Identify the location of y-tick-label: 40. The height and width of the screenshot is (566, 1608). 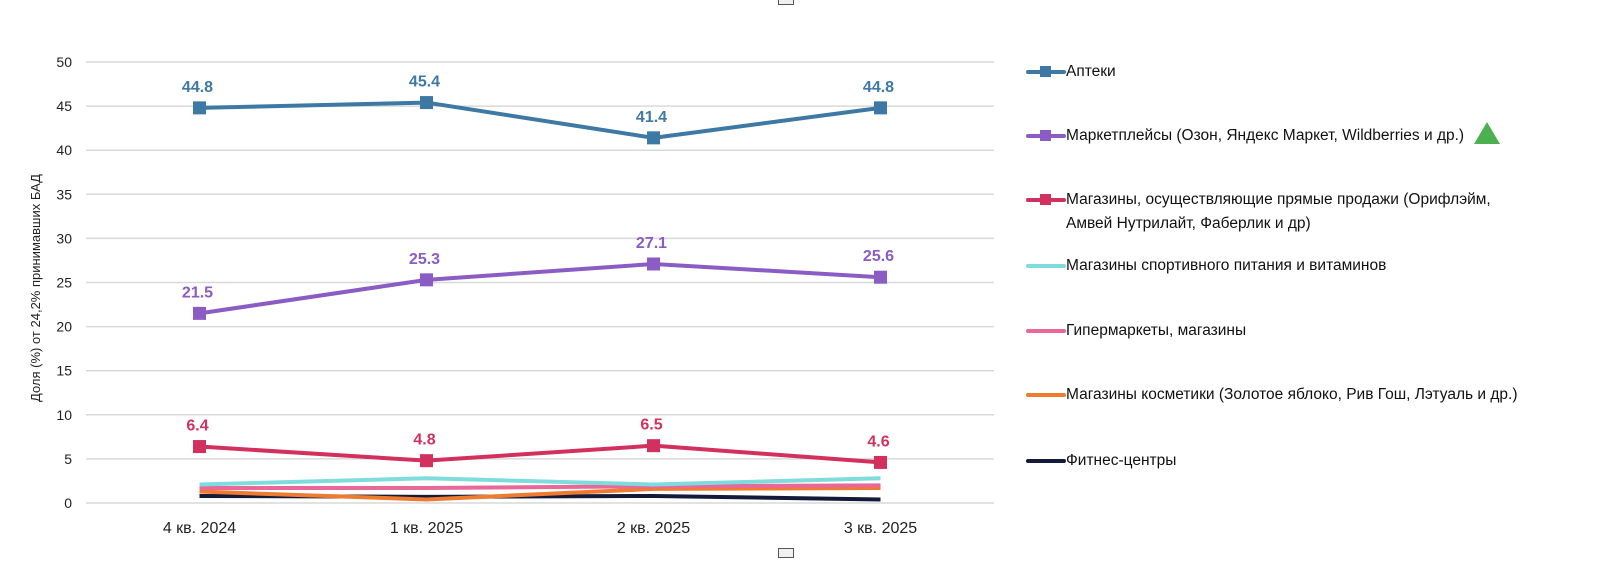
(64, 150).